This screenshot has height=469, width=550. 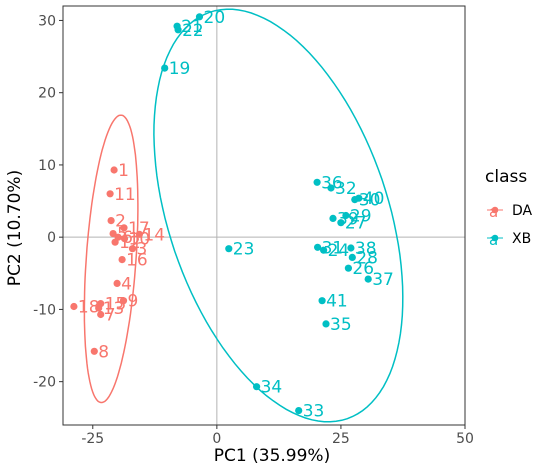 I want to click on legend-key-glyph-xb: a, so click(x=493, y=240).